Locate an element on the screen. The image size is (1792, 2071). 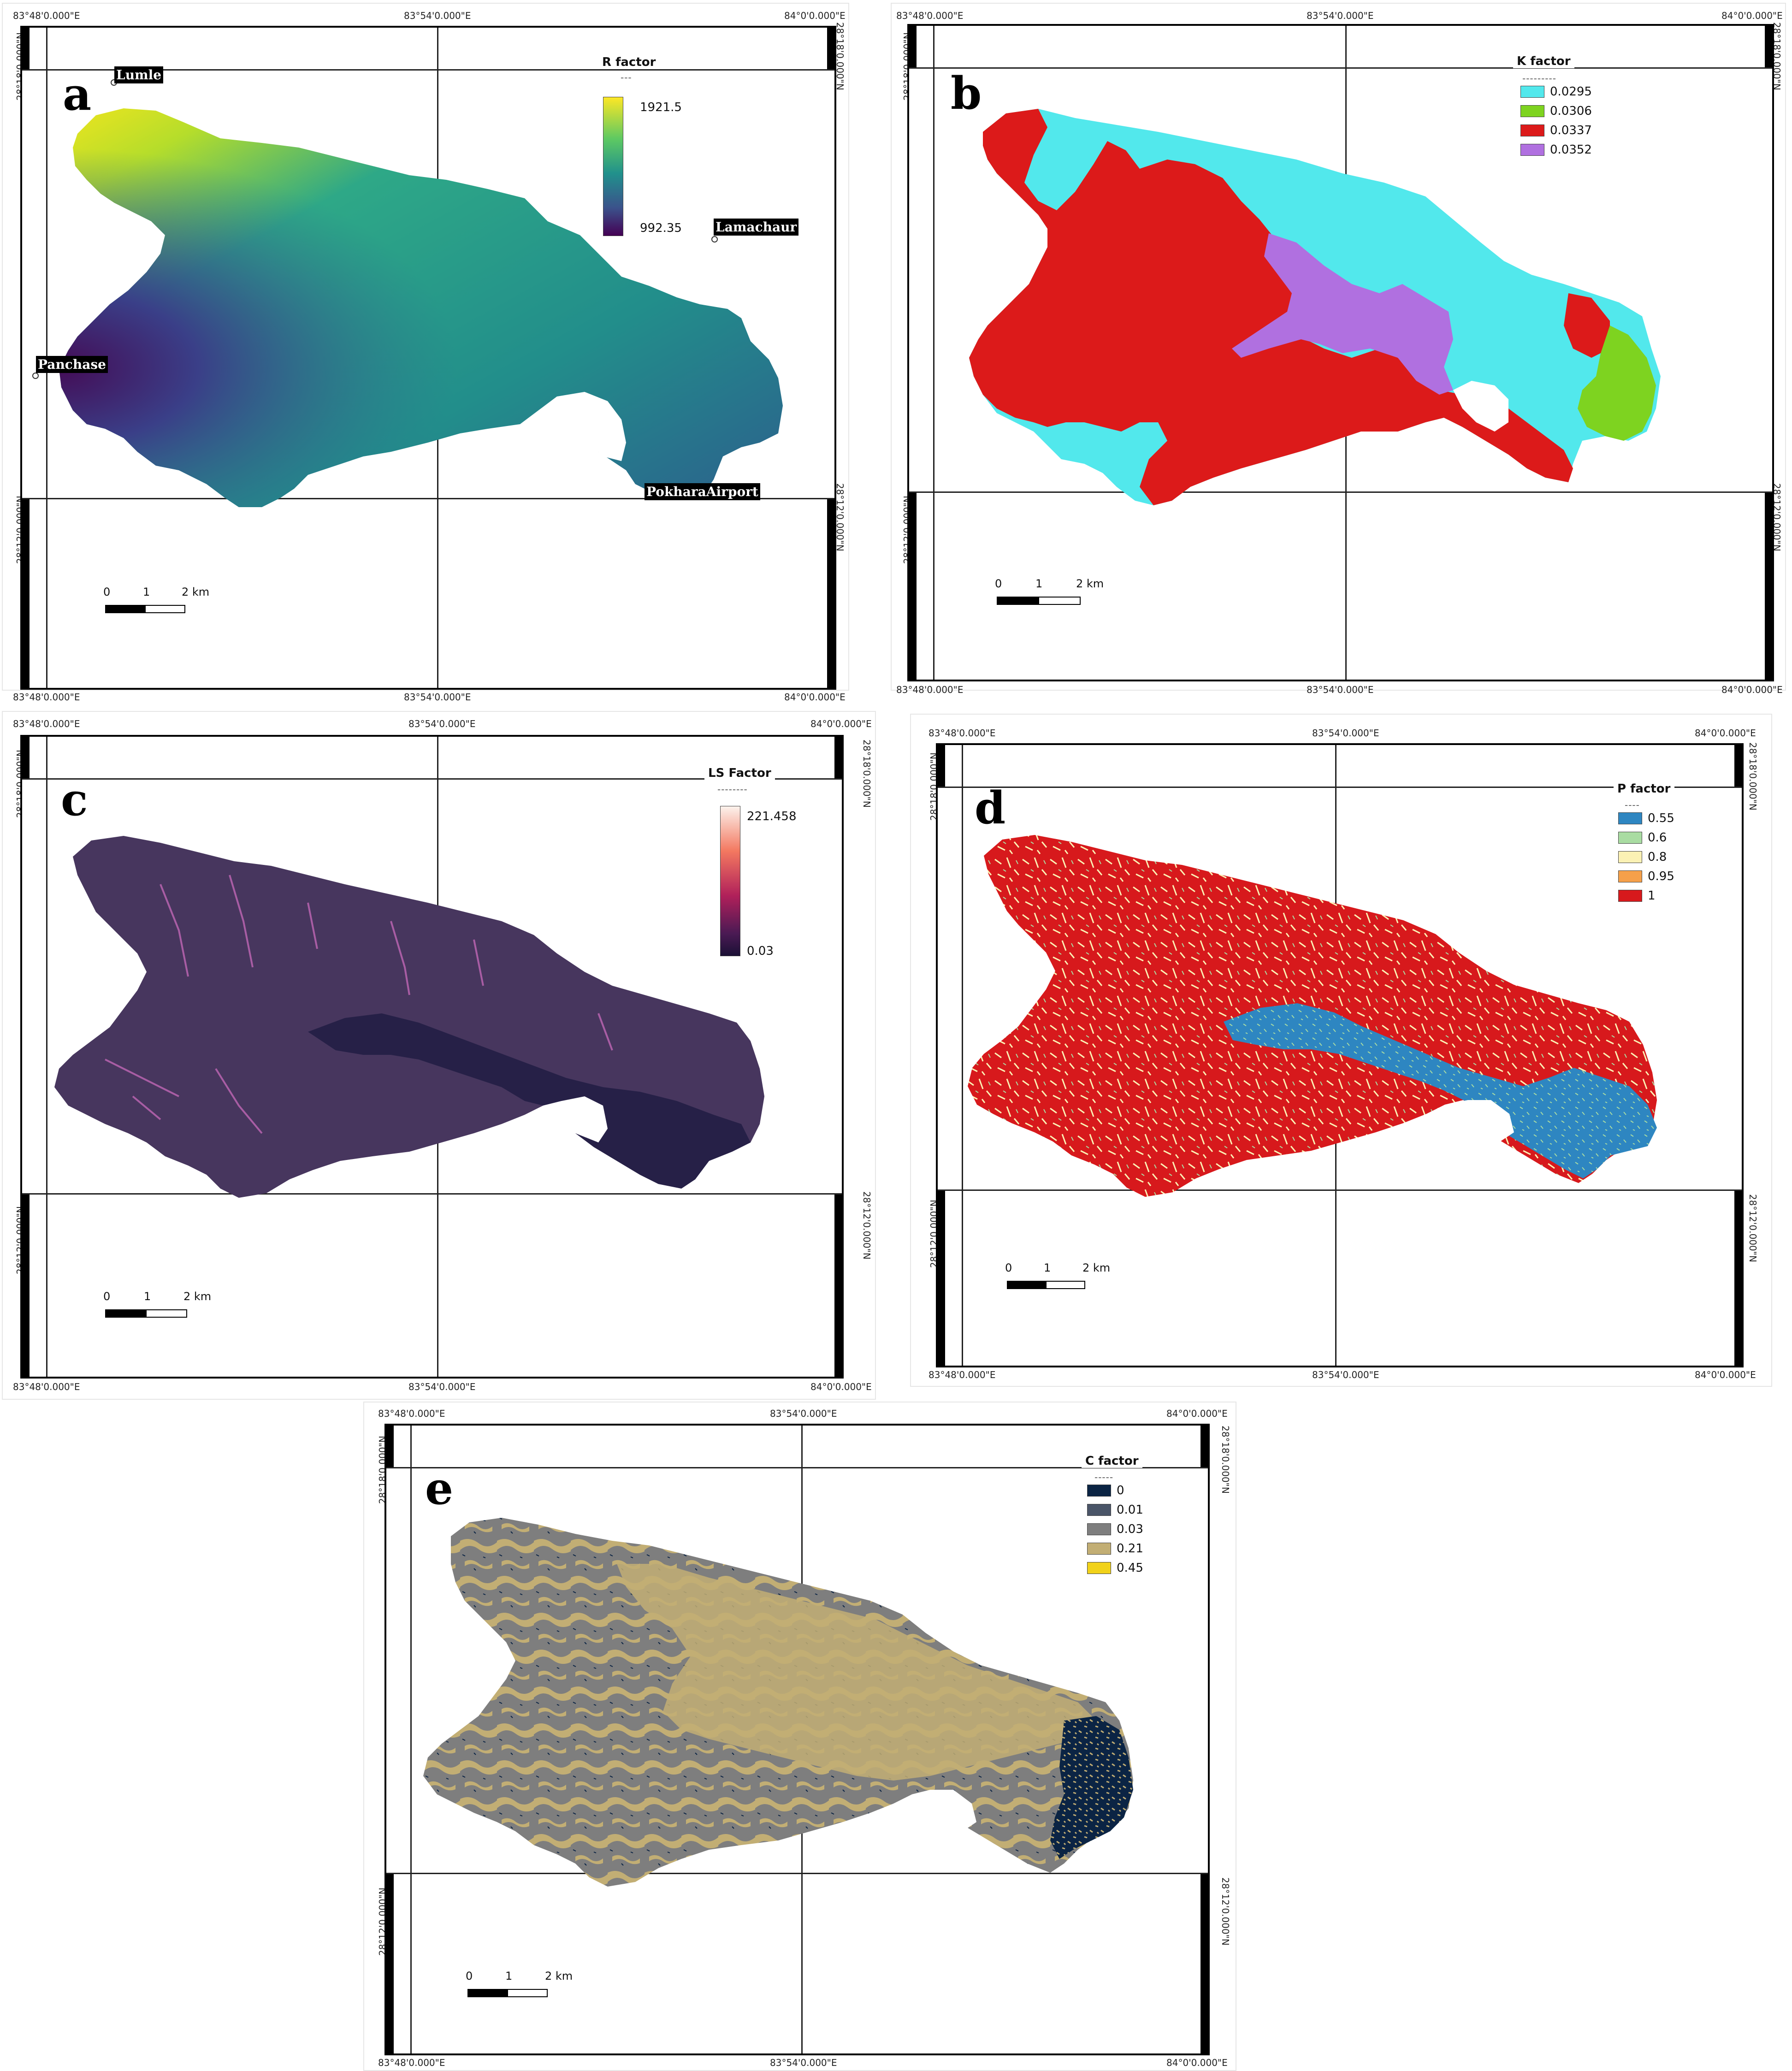
watershed-shape is located at coordinates (421, 307).